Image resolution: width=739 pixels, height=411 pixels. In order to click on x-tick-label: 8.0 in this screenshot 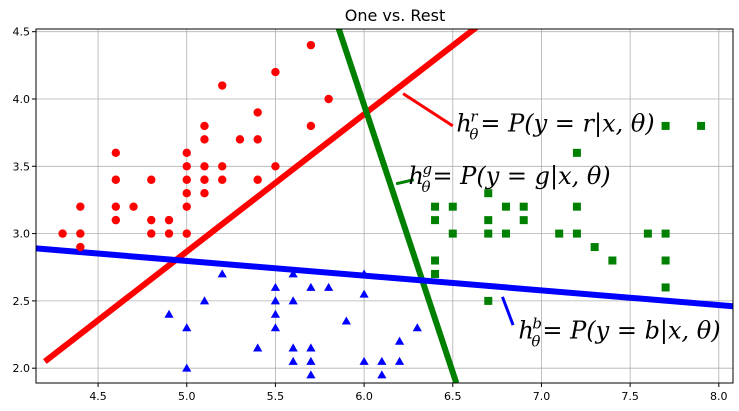, I will do `click(719, 396)`.